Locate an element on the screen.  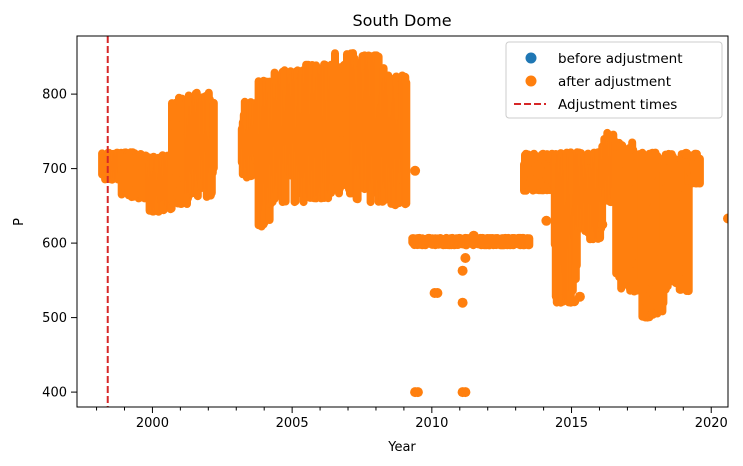
y-axis-title: P is located at coordinates (19, 222).